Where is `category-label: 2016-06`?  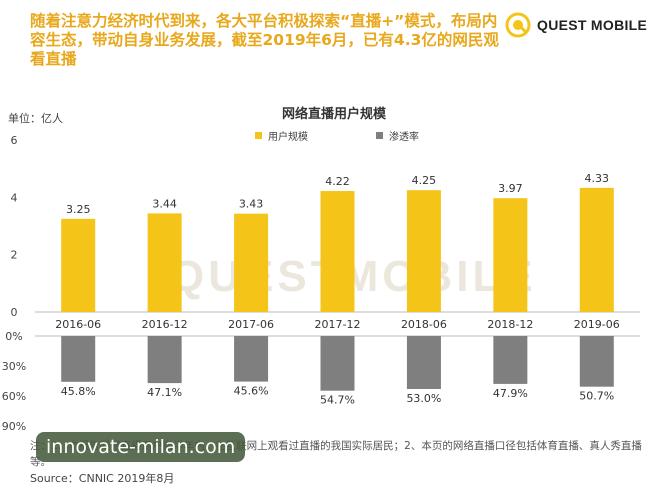
category-label: 2016-06 is located at coordinates (78, 324).